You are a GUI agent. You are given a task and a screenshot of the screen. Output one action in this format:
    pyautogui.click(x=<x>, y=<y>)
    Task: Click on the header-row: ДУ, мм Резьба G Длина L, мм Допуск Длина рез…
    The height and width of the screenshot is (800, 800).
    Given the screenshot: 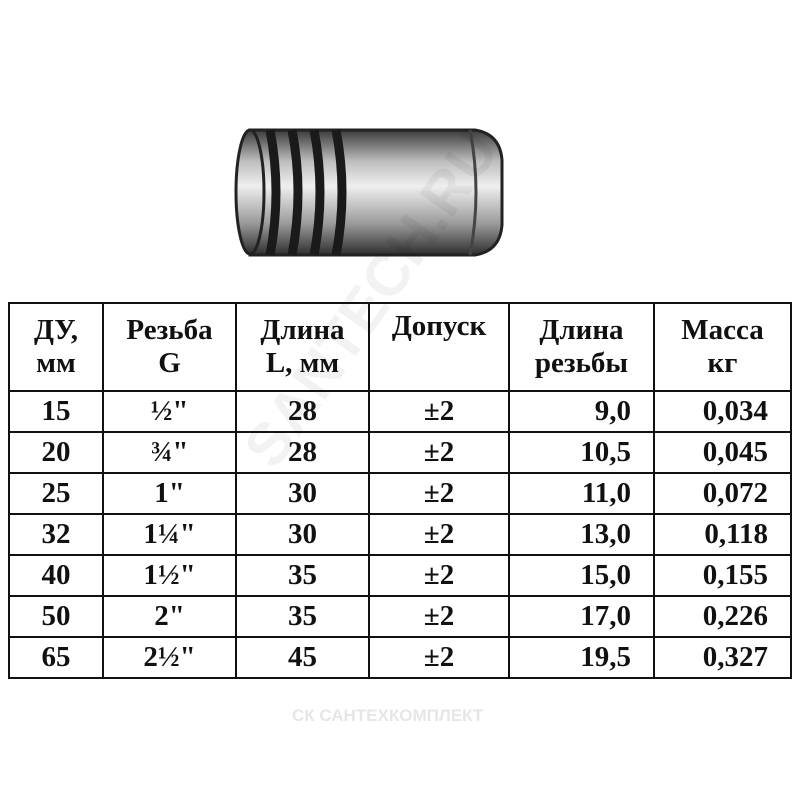 What is the action you would take?
    pyautogui.click(x=400, y=347)
    